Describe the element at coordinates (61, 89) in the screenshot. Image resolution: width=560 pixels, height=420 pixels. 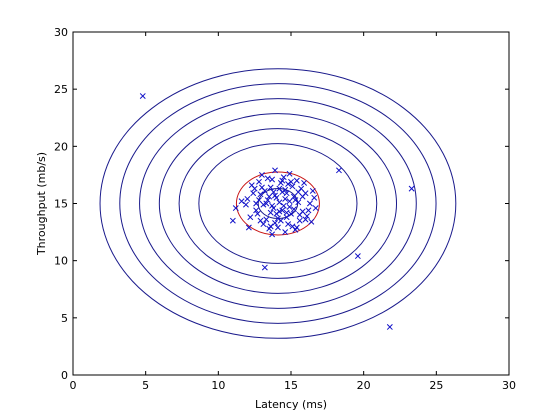
I see `y-tick-label: 25` at that location.